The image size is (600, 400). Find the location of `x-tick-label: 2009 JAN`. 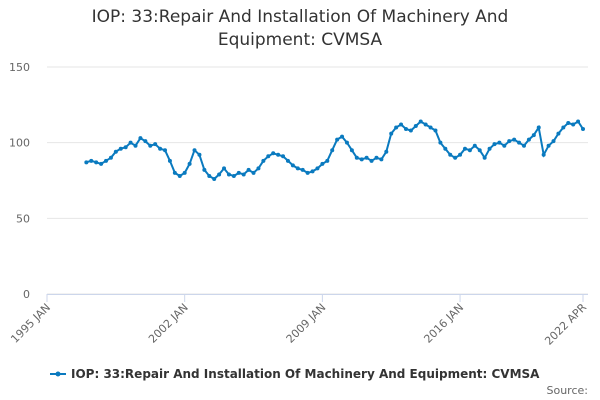

x-tick-label: 2009 JAN is located at coordinates (306, 323).